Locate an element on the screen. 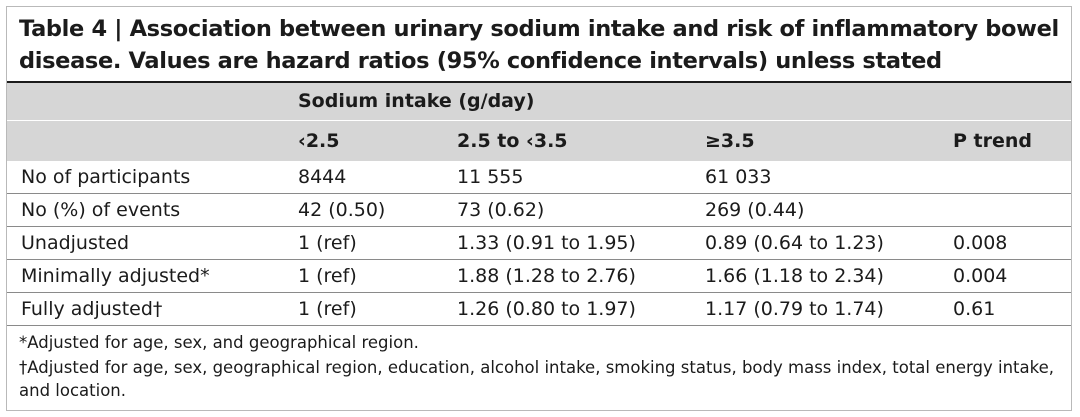 This screenshot has height=417, width=1080. cell-value: 1.26 (0.80 to 1.97) is located at coordinates (546, 309).